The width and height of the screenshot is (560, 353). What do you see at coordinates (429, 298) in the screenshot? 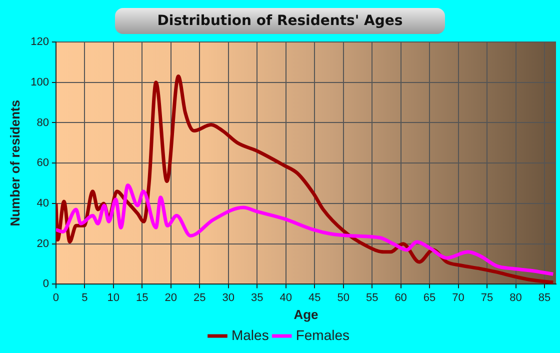
I see `x-tick-label: 65` at bounding box center [429, 298].